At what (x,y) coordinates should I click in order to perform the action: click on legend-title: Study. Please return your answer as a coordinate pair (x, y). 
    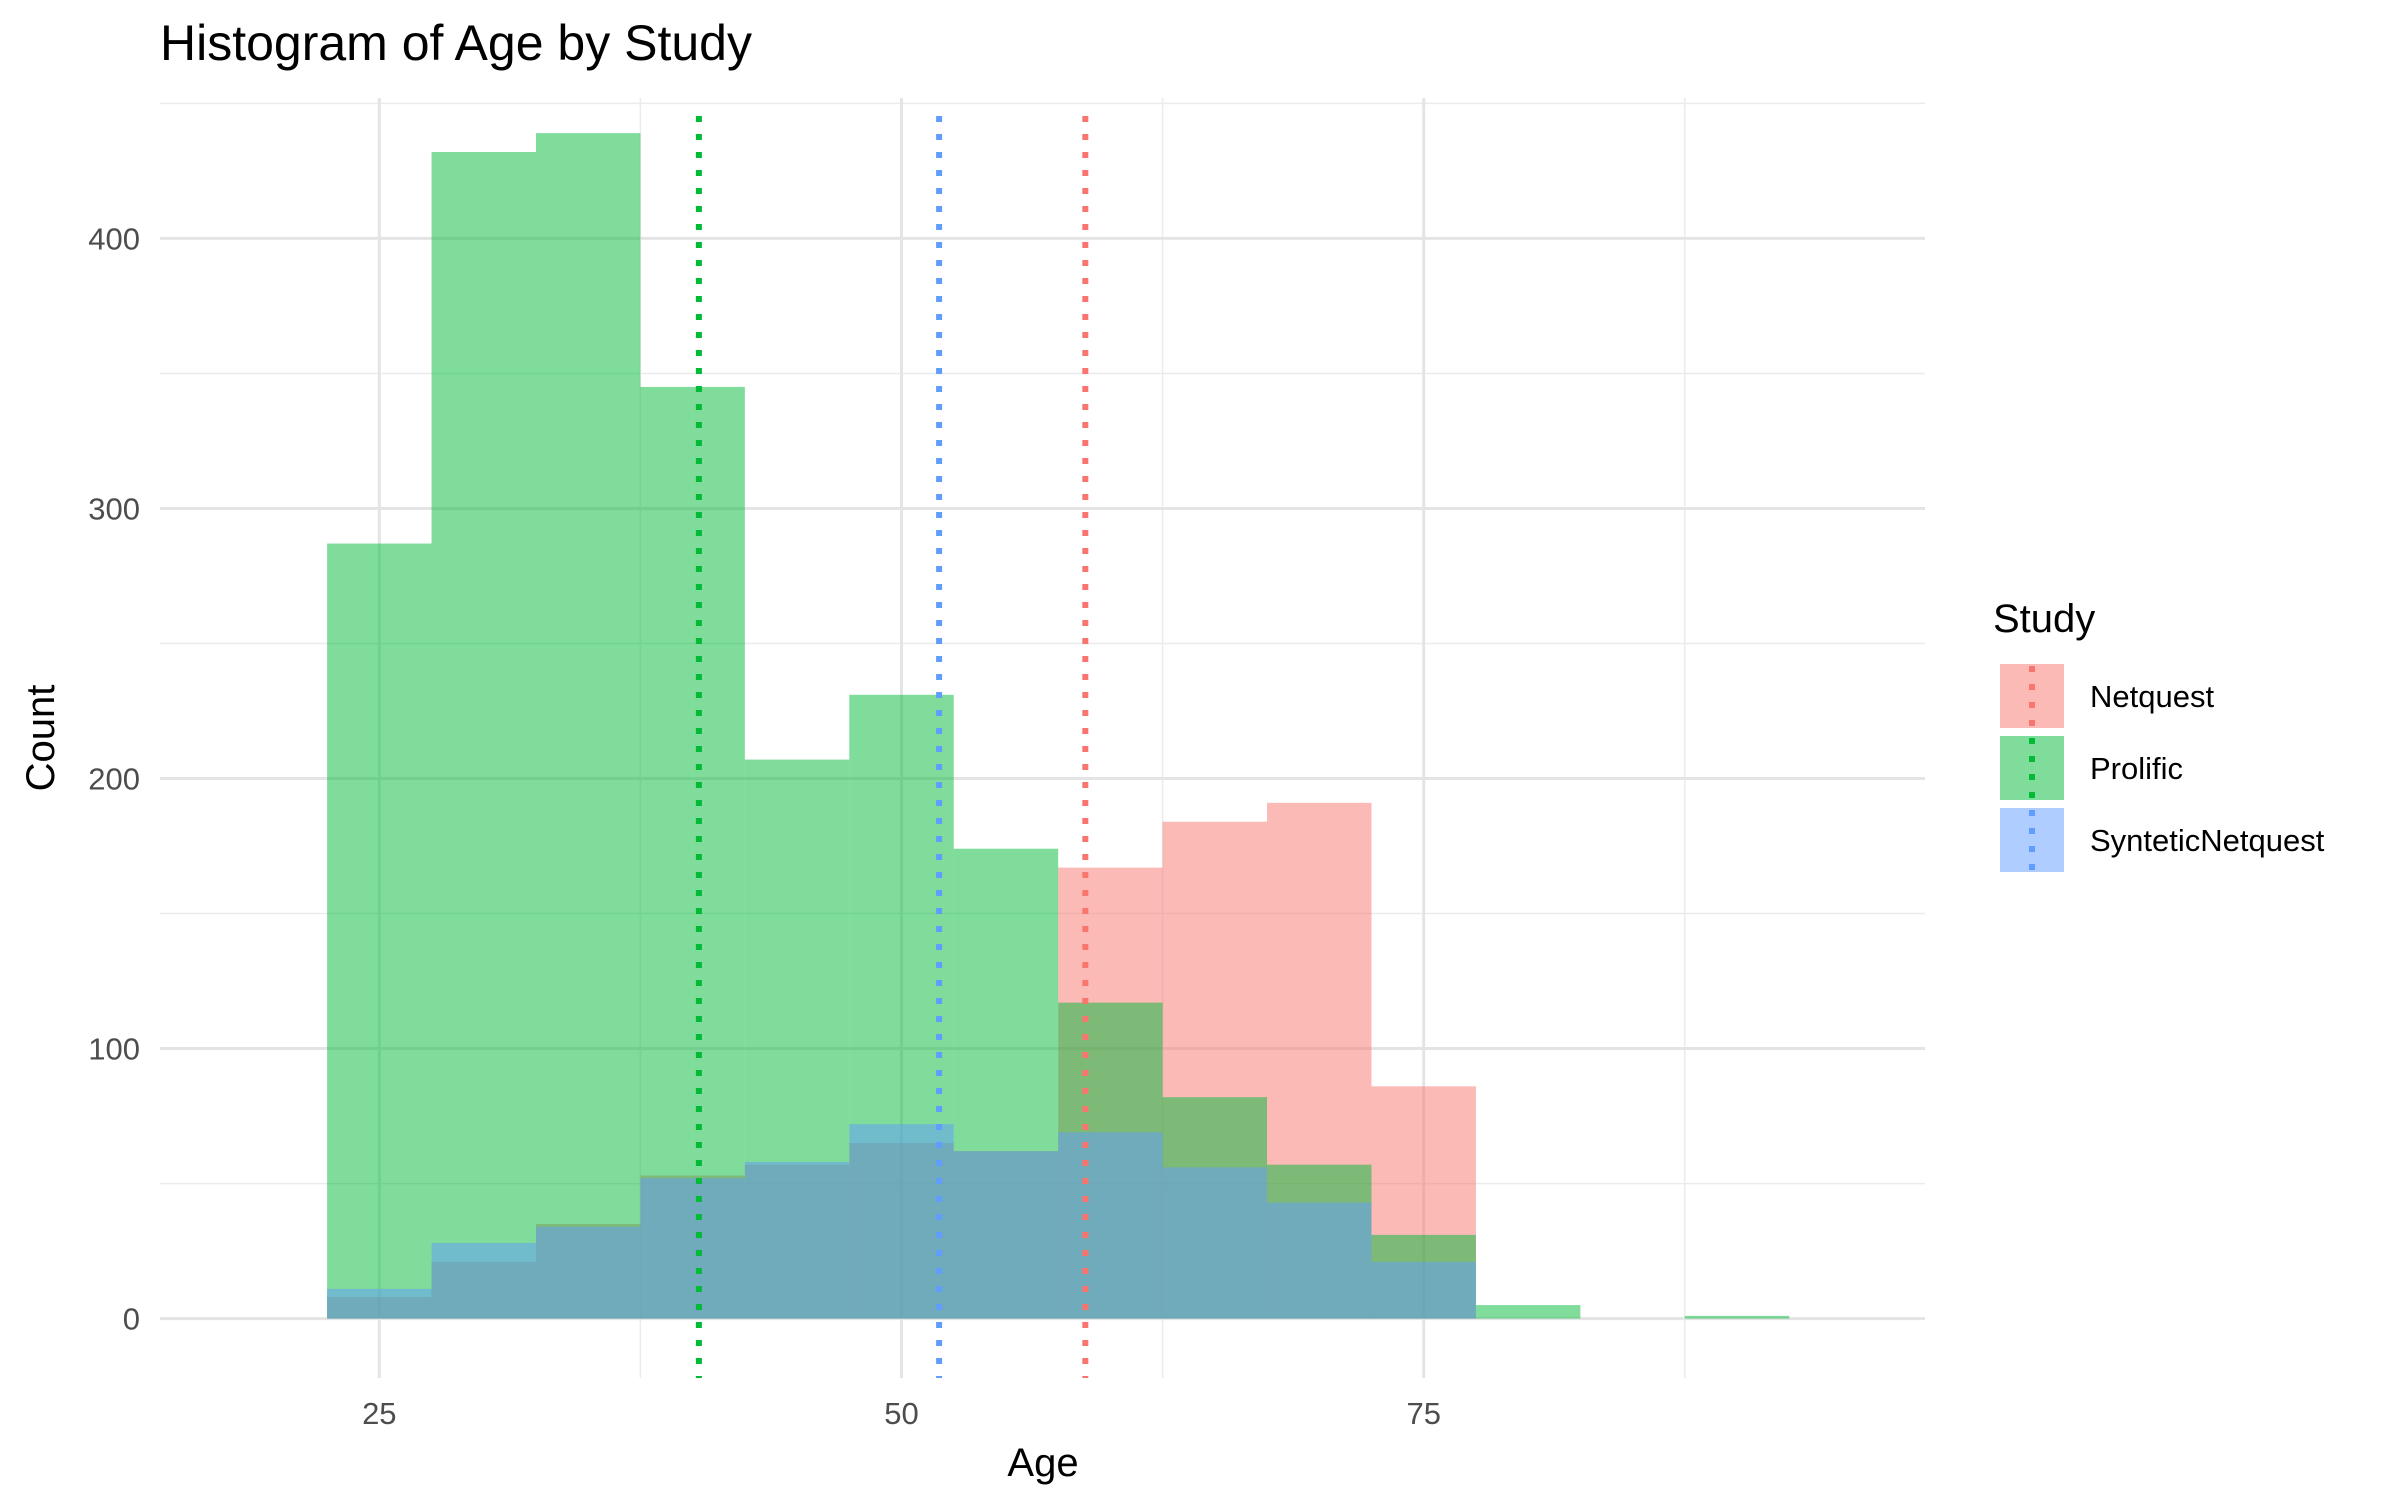
    Looking at the image, I should click on (2044, 619).